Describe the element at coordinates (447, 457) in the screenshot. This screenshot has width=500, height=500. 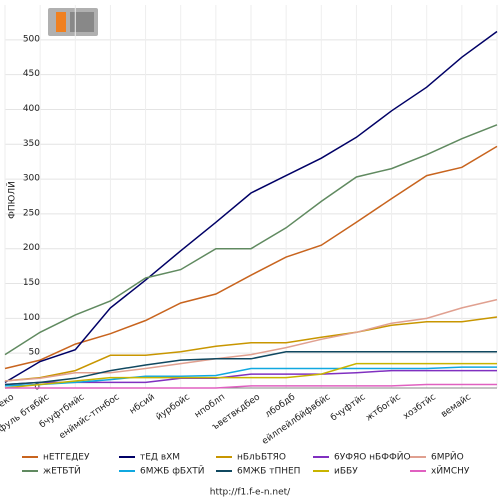
I see `legend-label: 6МРЙО` at that location.